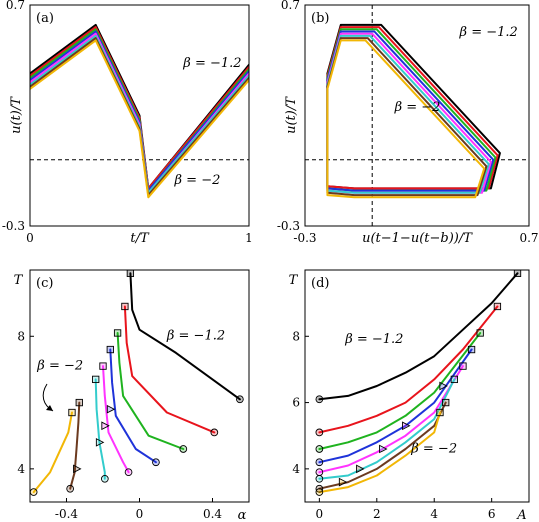 The height and width of the screenshot is (522, 539). I want to click on x-tick-label: 0.4, so click(212, 514).